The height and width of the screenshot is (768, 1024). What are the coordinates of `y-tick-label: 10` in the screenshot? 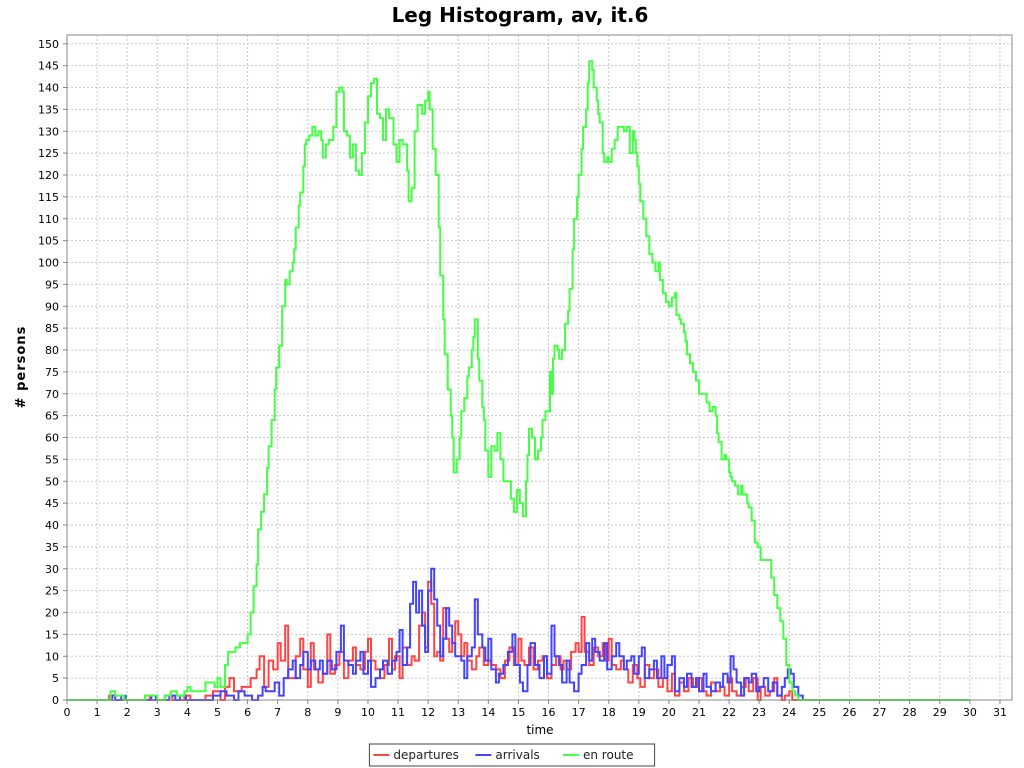 It's located at (52, 656).